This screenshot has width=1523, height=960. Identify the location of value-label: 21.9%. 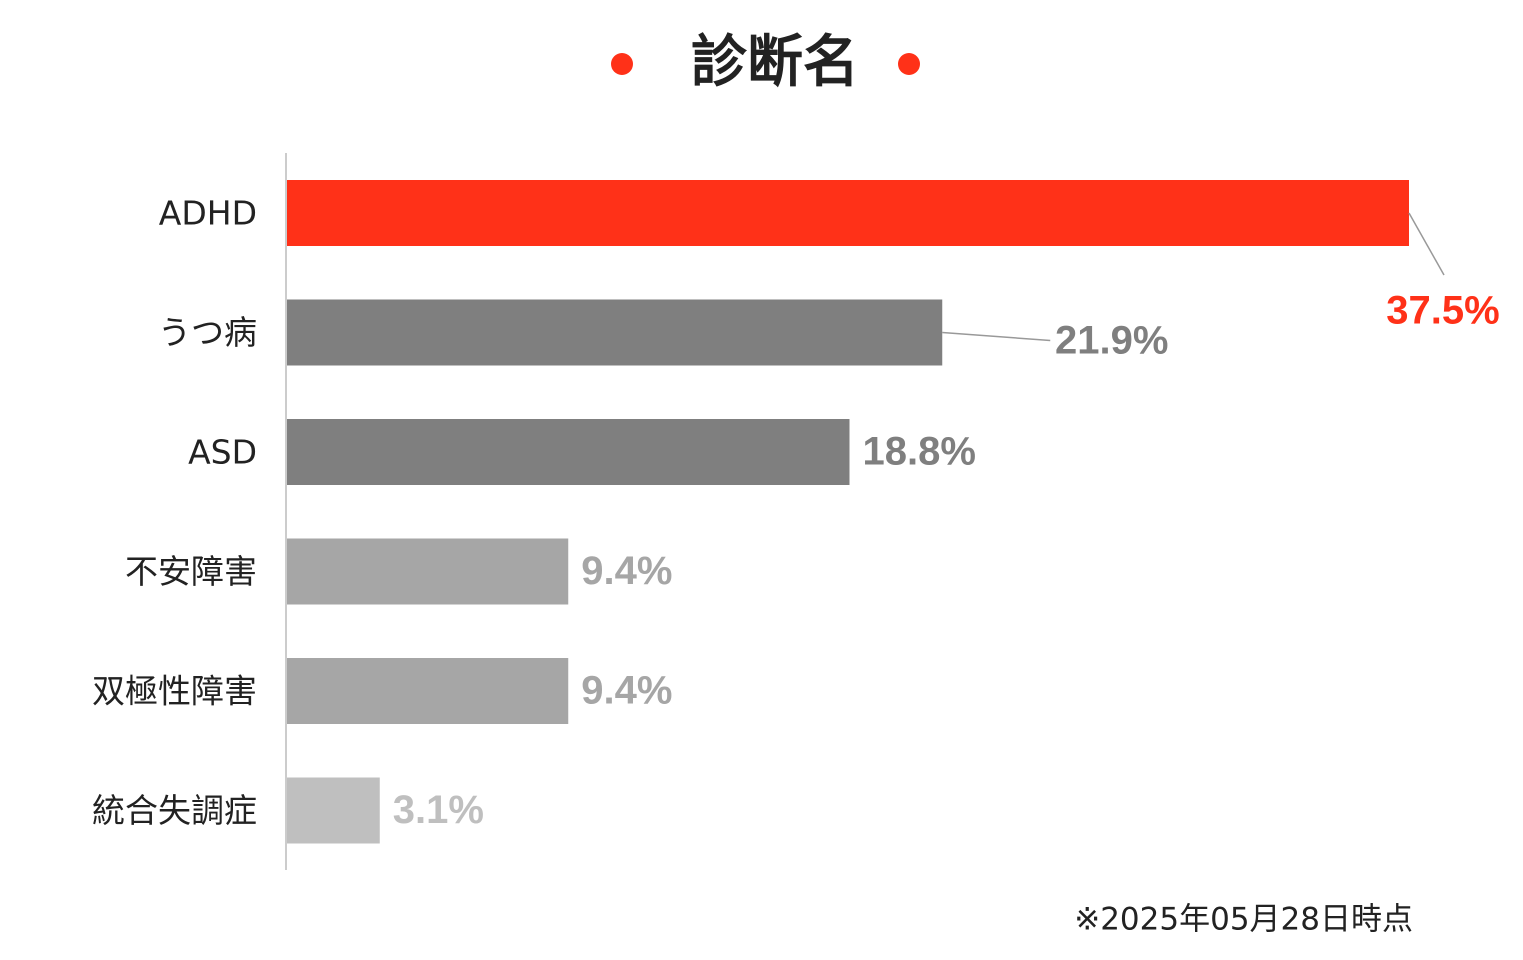
(1111, 341).